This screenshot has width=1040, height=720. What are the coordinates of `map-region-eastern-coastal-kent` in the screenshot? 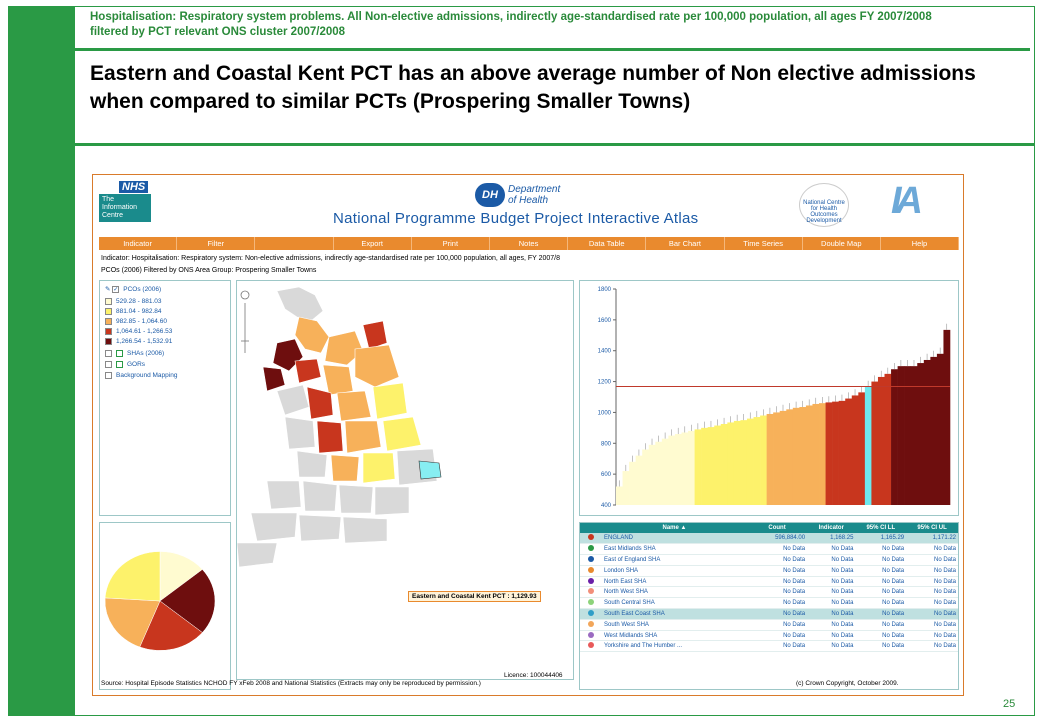 It's located at (430, 470).